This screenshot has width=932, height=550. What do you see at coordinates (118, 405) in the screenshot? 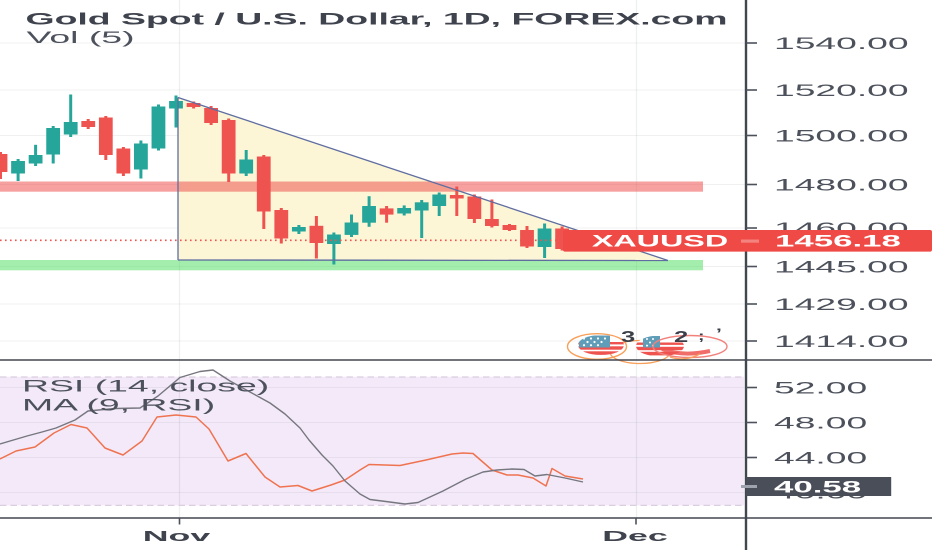
I see `svg-text: MA (9, RSI)` at bounding box center [118, 405].